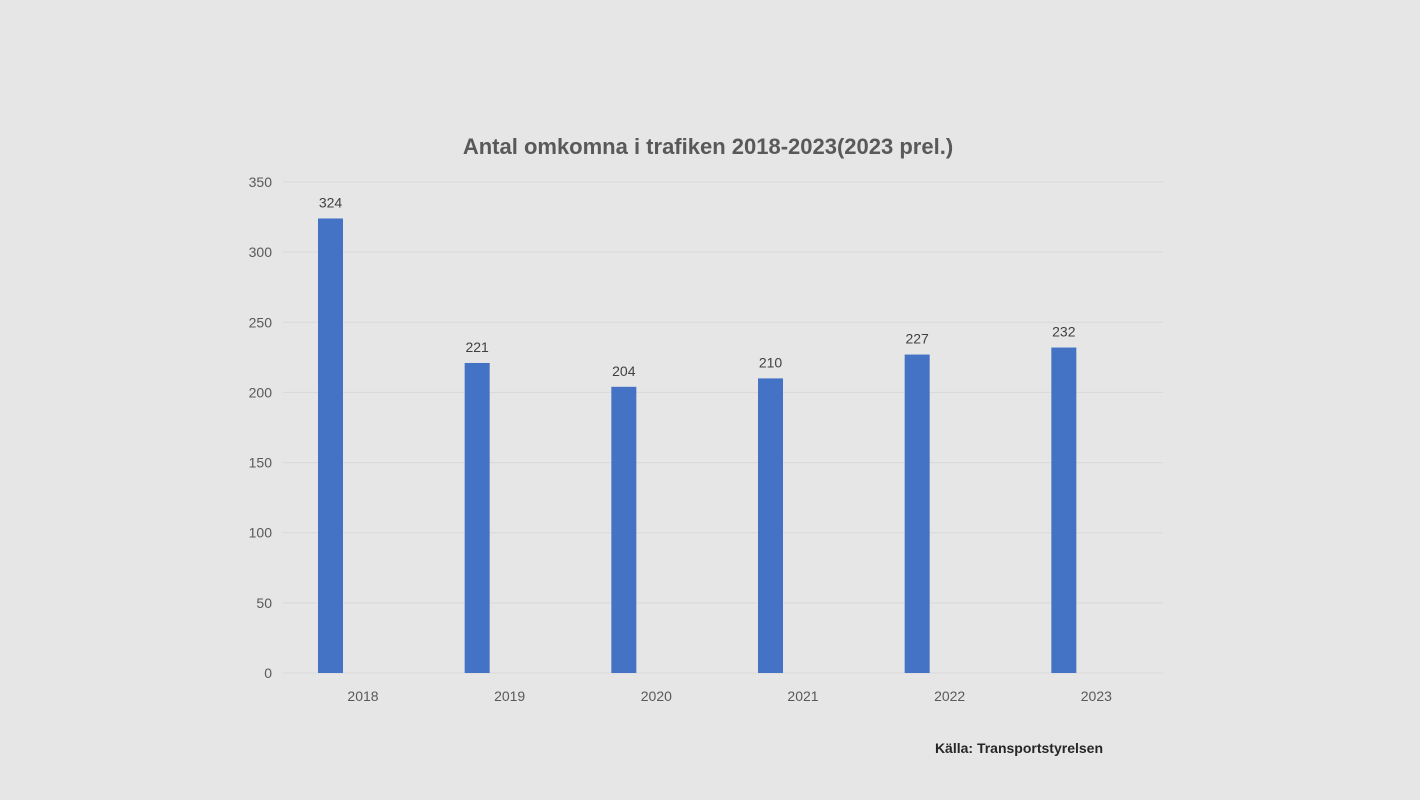  I want to click on bar-2023, so click(1064, 510).